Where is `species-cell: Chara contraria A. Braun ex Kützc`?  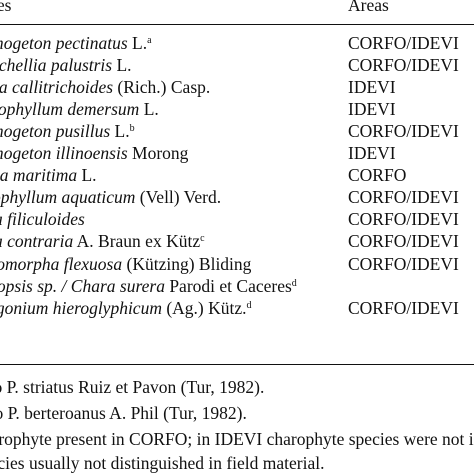
species-cell: Chara contraria A. Braun ex Kützc is located at coordinates (102, 241).